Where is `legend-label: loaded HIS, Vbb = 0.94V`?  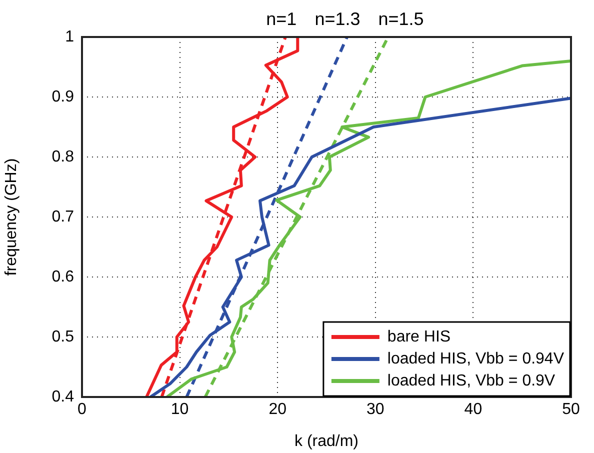 legend-label: loaded HIS, Vbb = 0.94V is located at coordinates (475, 359).